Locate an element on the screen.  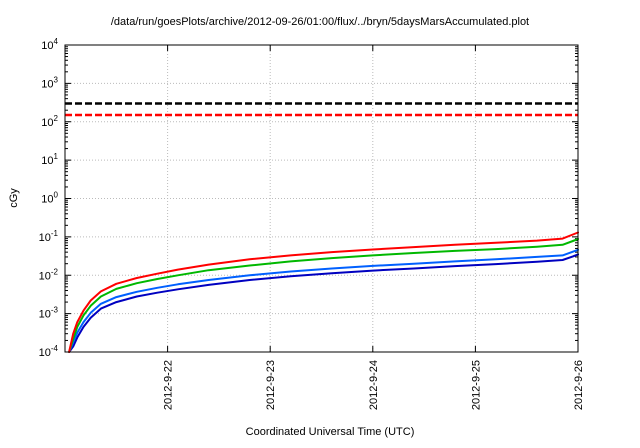
x-axis-label: Coordinated Universal Time (UTC) is located at coordinates (330, 432).